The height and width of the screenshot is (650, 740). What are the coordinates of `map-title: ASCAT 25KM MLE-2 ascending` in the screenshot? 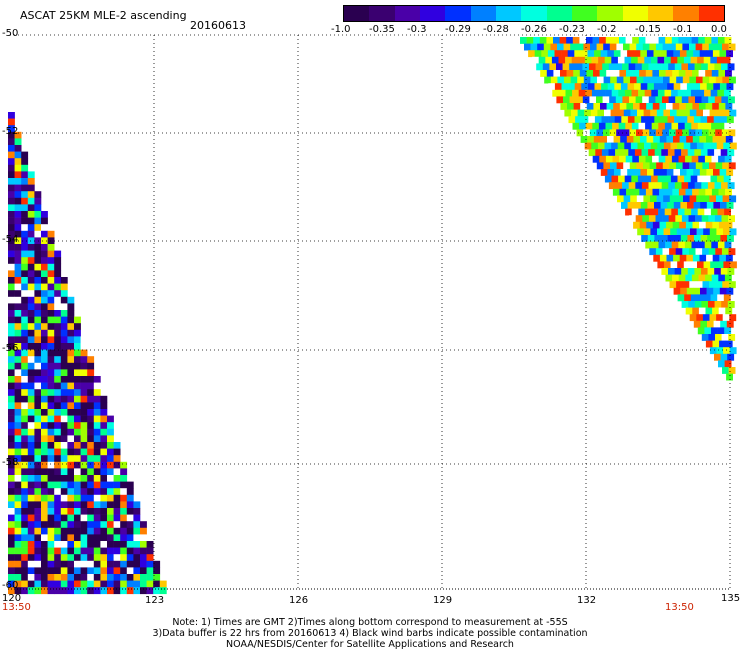 It's located at (103, 15).